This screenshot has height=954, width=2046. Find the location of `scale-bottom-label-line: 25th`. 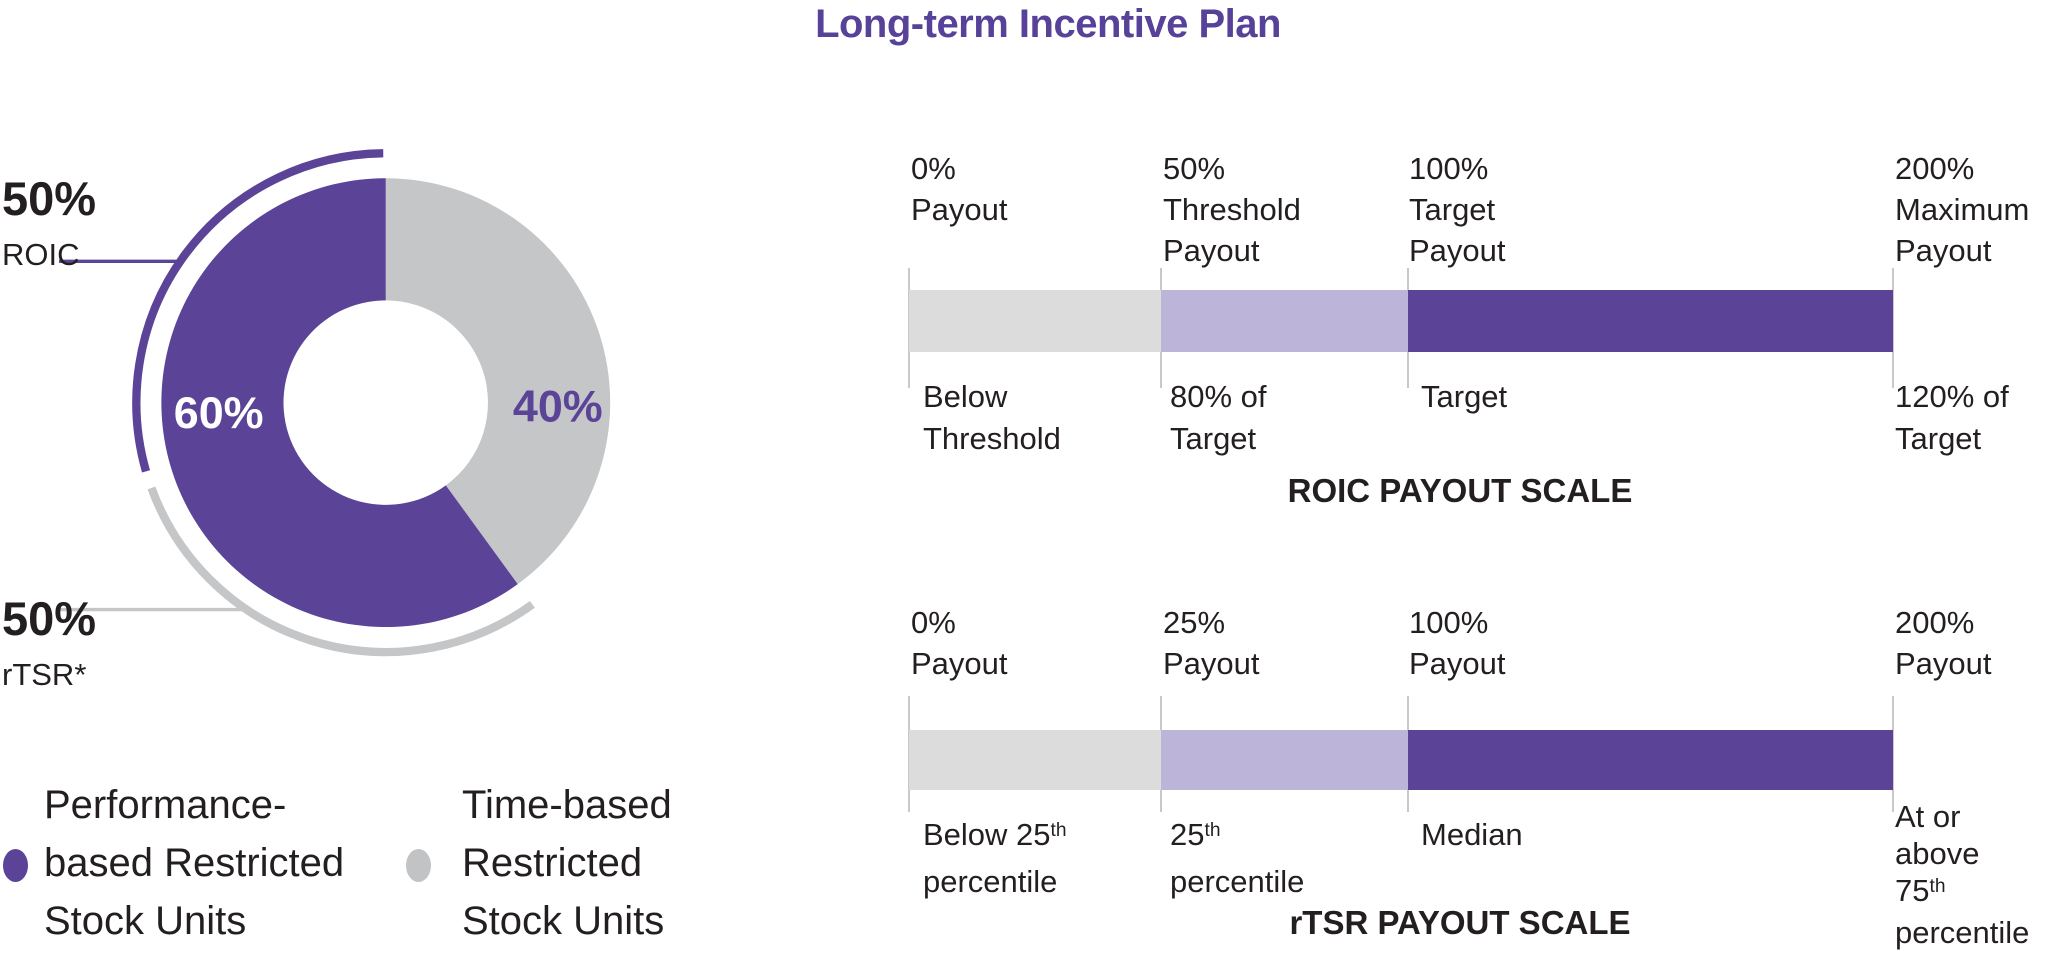

scale-bottom-label-line: 25th is located at coordinates (1237, 837).